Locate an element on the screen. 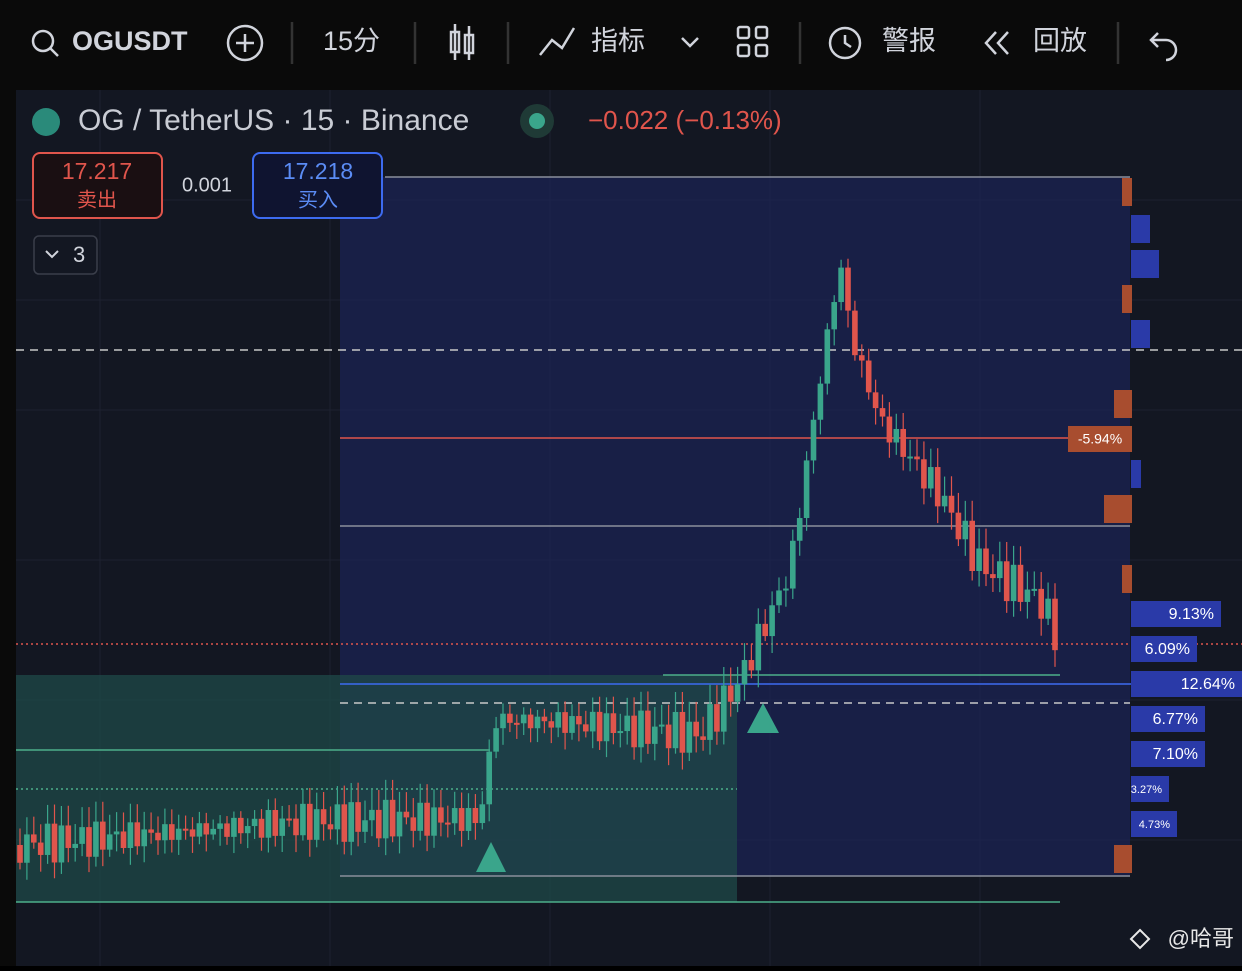 The image size is (1242, 971). alert-icon is located at coordinates (845, 43).